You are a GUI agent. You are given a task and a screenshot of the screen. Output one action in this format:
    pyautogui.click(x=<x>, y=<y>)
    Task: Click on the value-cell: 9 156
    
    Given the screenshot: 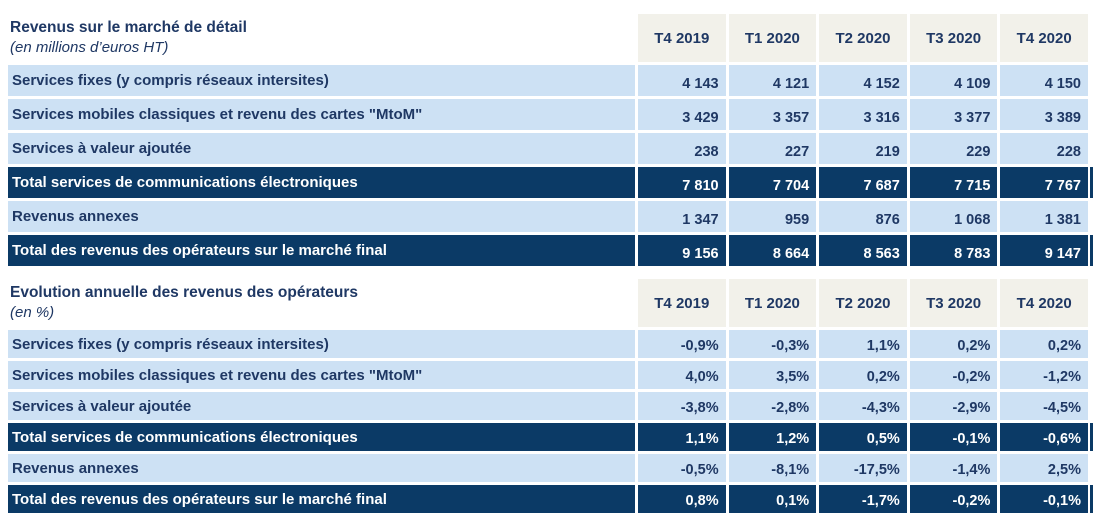 What is the action you would take?
    pyautogui.click(x=682, y=250)
    